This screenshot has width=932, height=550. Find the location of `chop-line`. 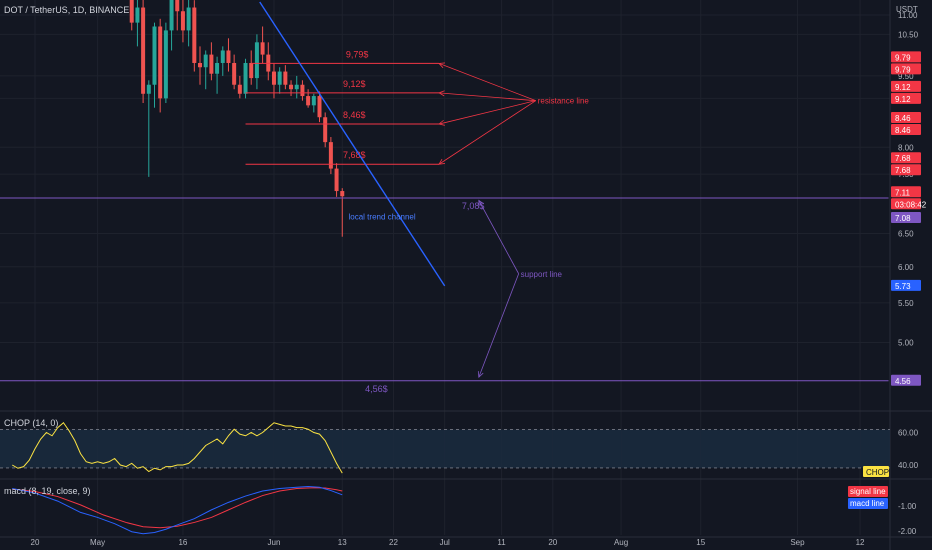

chop-line is located at coordinates (177, 448).